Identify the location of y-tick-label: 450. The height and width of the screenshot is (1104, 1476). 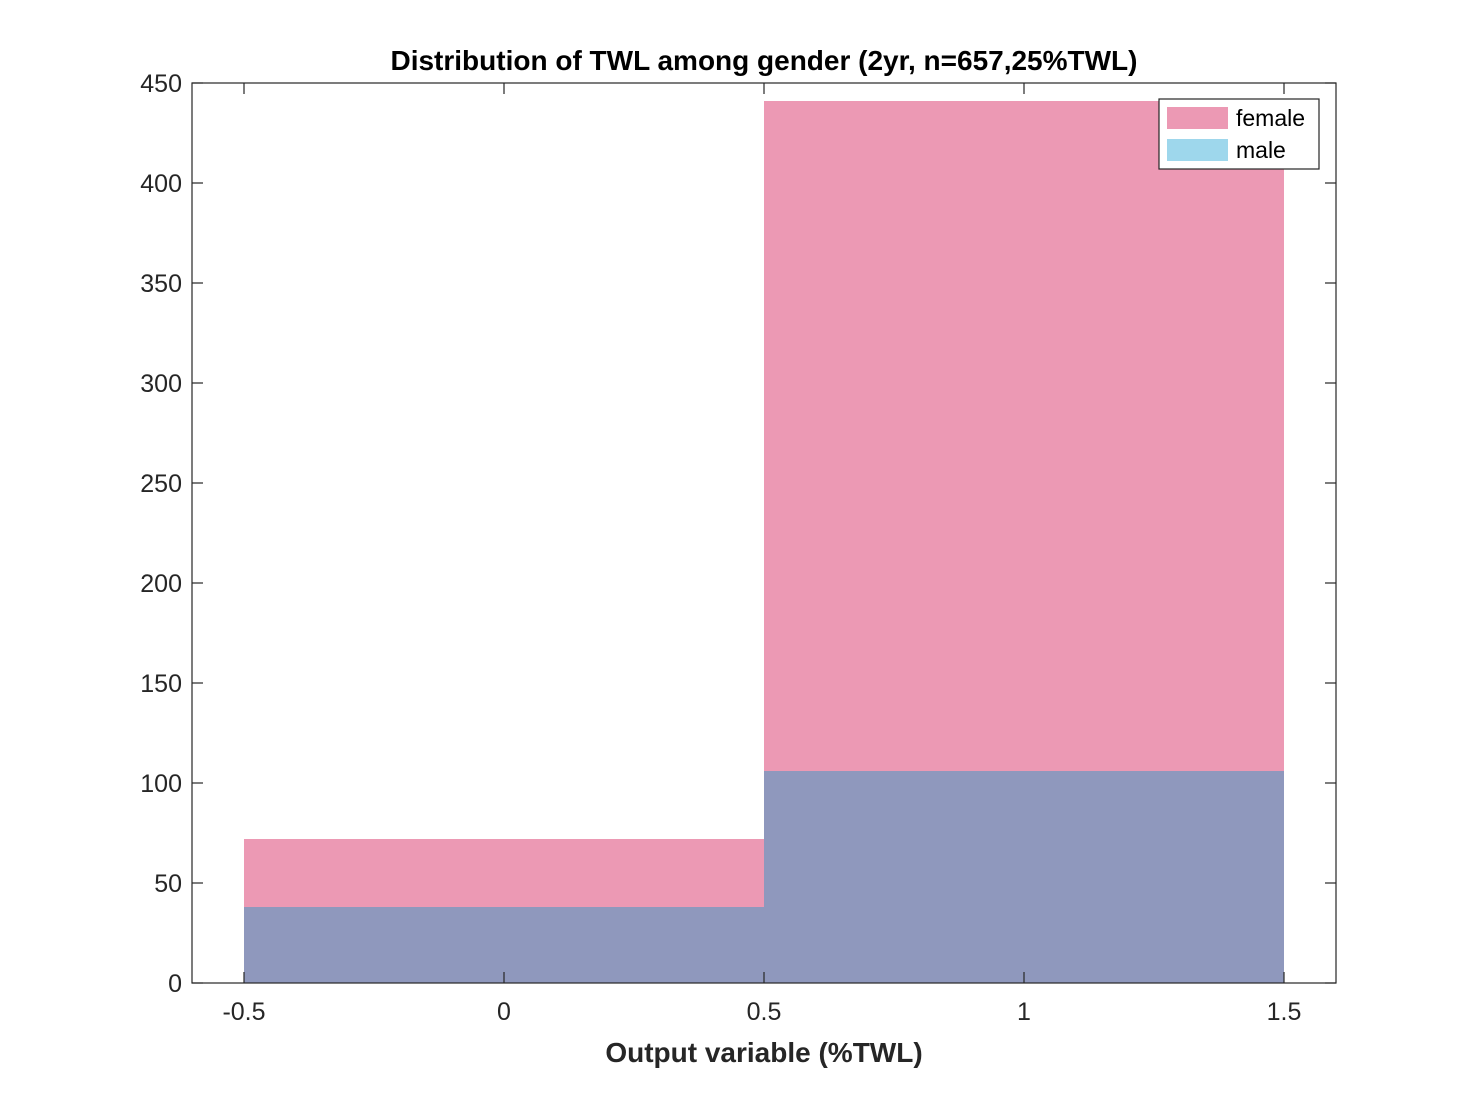
(161, 84).